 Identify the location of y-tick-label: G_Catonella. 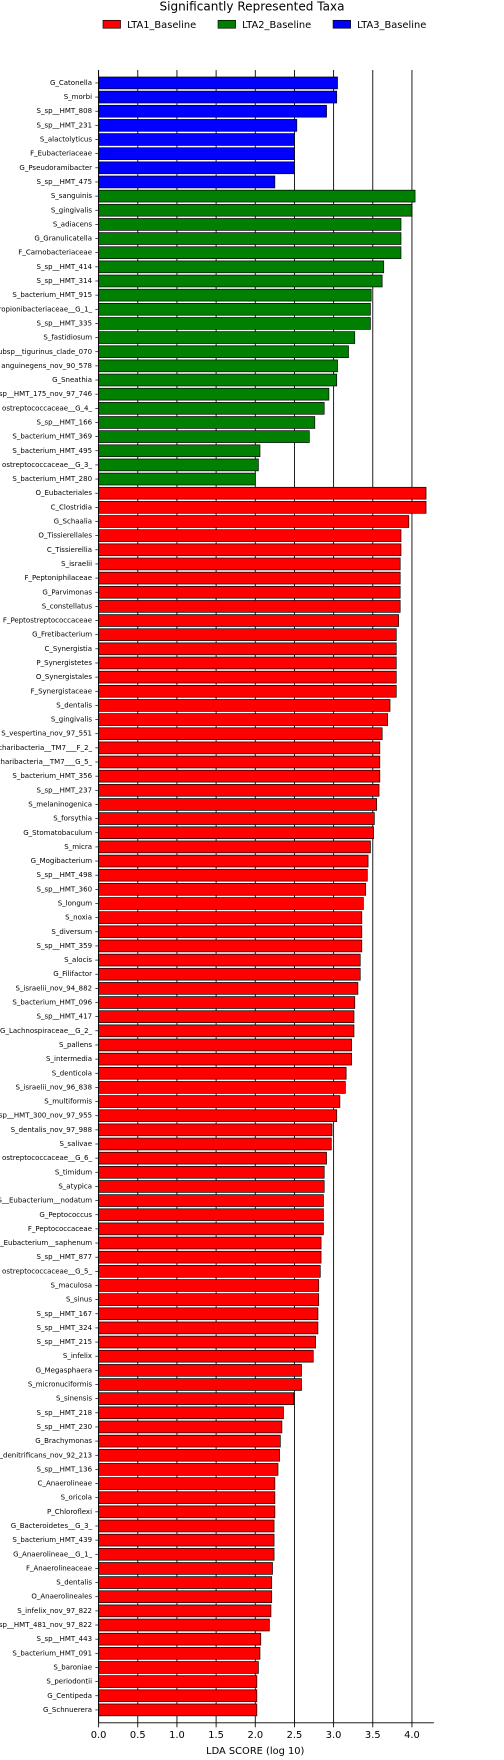
(71, 82).